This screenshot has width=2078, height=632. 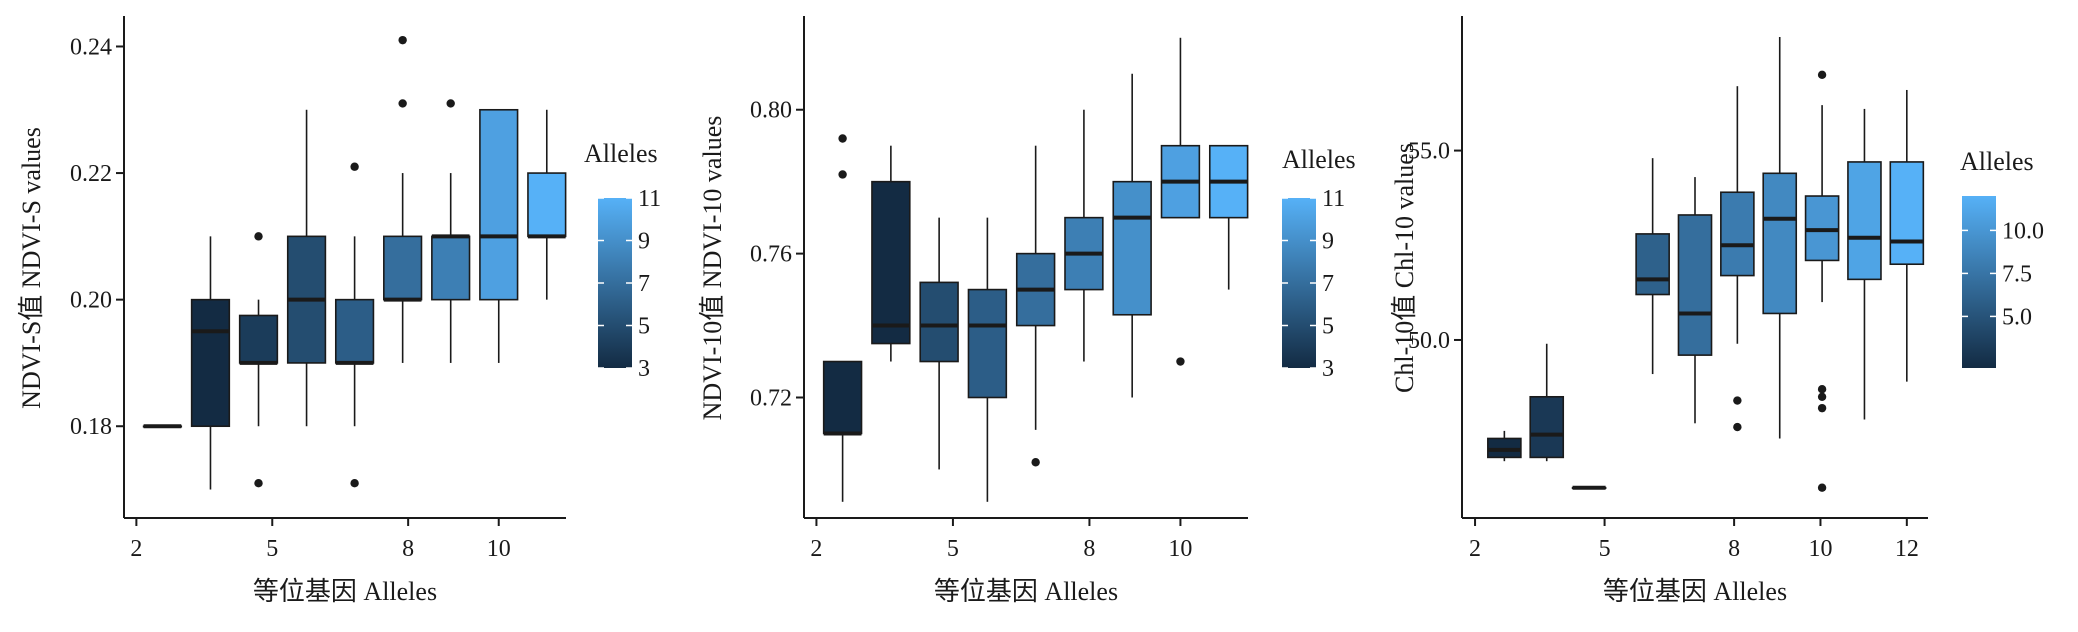 What do you see at coordinates (31, 268) in the screenshot?
I see `y-axis-title: NDVI-S值 NDVI-S values` at bounding box center [31, 268].